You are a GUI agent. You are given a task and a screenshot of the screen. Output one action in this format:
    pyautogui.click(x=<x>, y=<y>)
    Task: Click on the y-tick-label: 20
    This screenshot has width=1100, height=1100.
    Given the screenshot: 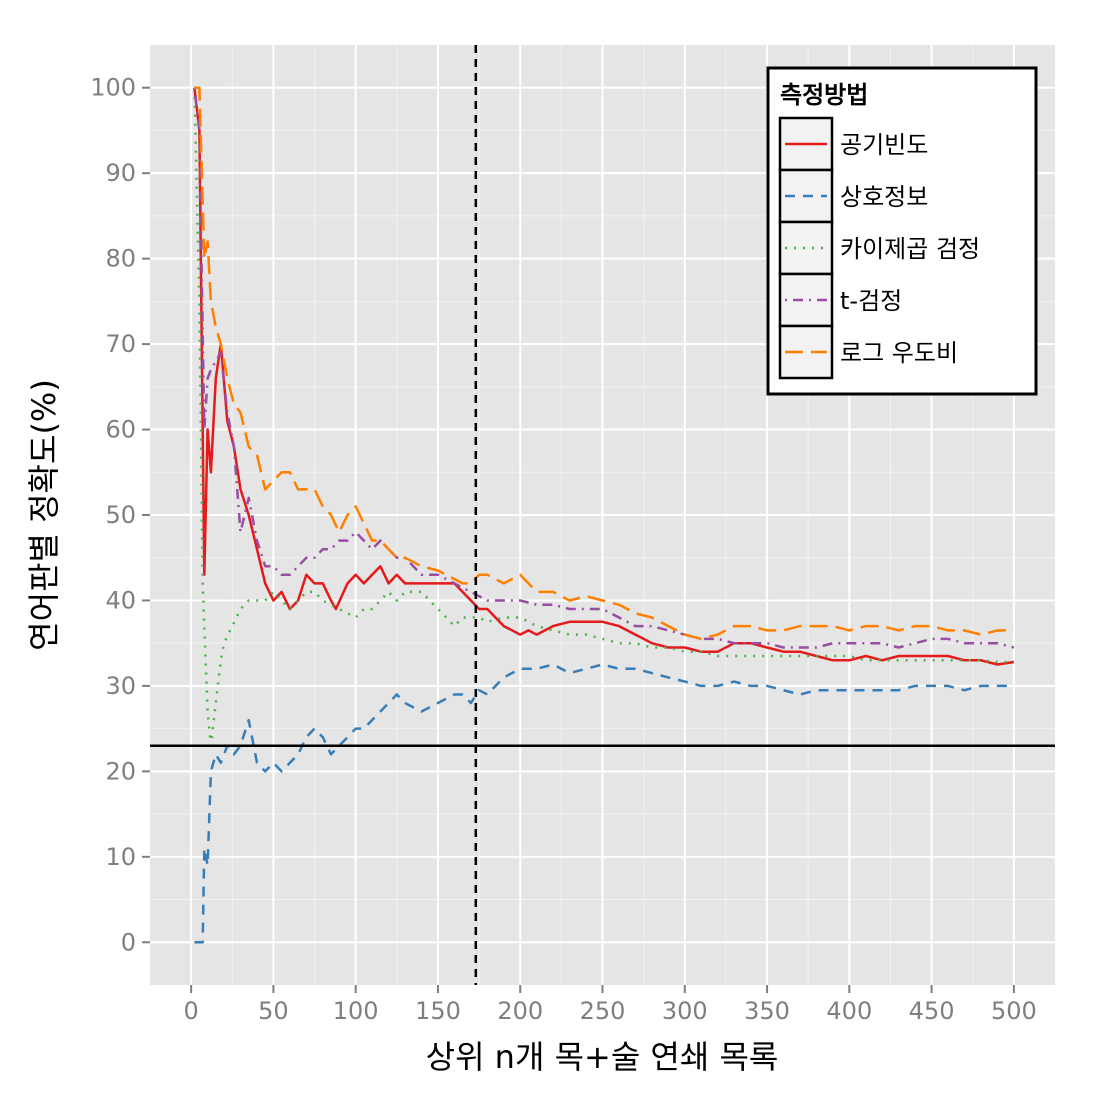 What is the action you would take?
    pyautogui.click(x=120, y=771)
    